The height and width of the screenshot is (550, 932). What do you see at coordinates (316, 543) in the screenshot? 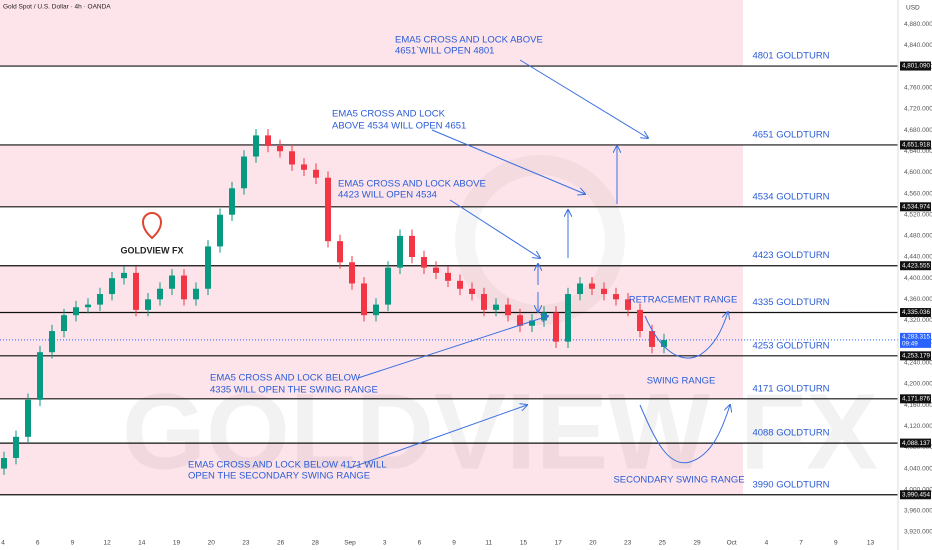
I see `x-tick-label: 28` at bounding box center [316, 543].